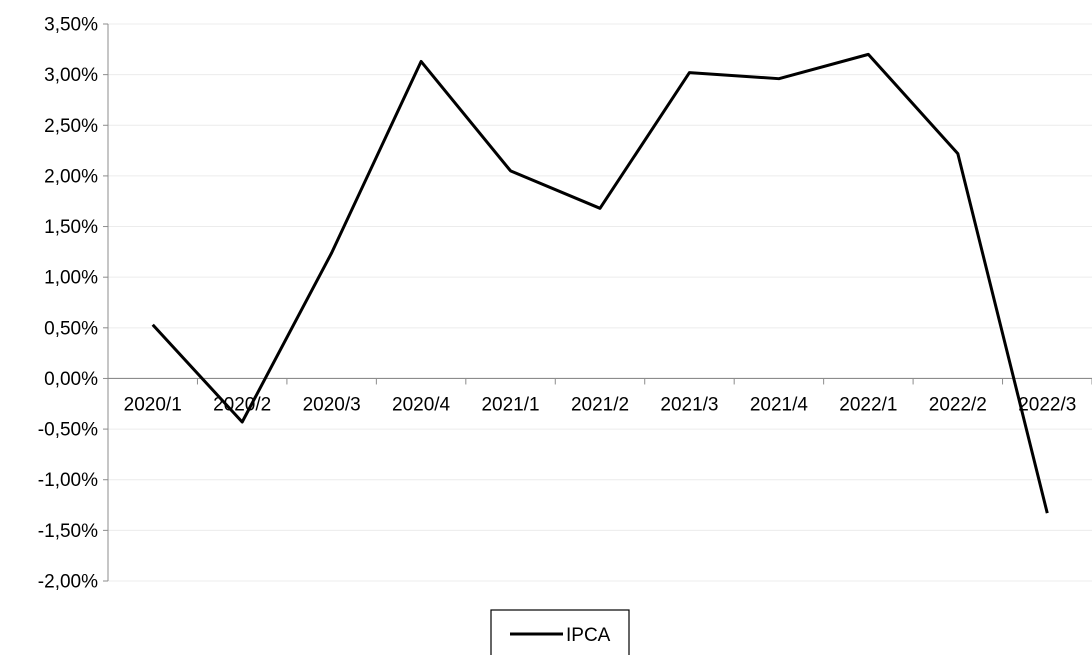 The width and height of the screenshot is (1092, 655). What do you see at coordinates (560, 632) in the screenshot?
I see `legend: IPCA` at bounding box center [560, 632].